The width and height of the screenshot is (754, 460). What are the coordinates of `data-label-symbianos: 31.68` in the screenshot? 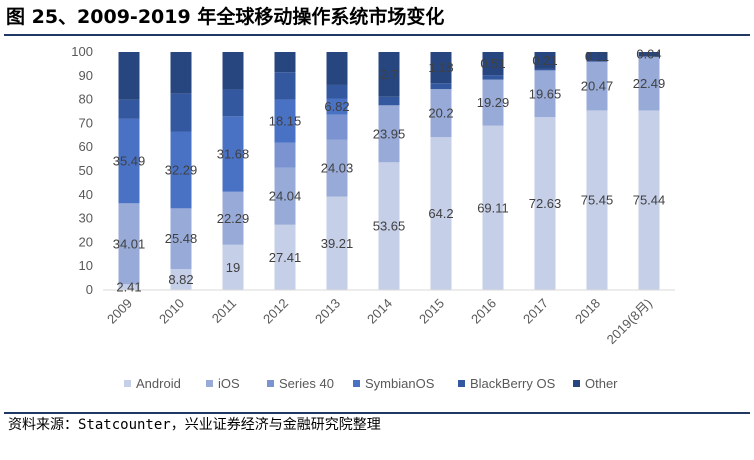 It's located at (233, 154).